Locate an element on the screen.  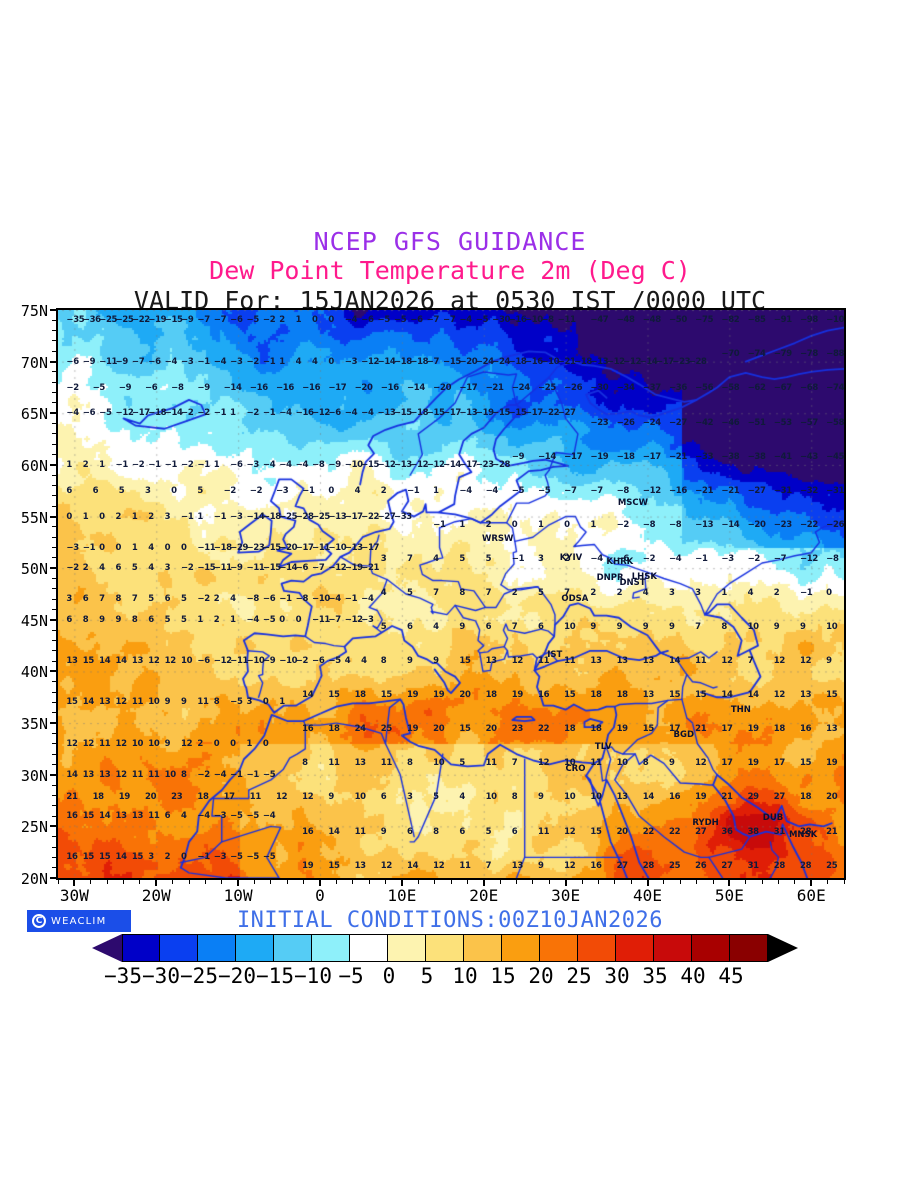
grid-value: −70 is located at coordinates (730, 354).